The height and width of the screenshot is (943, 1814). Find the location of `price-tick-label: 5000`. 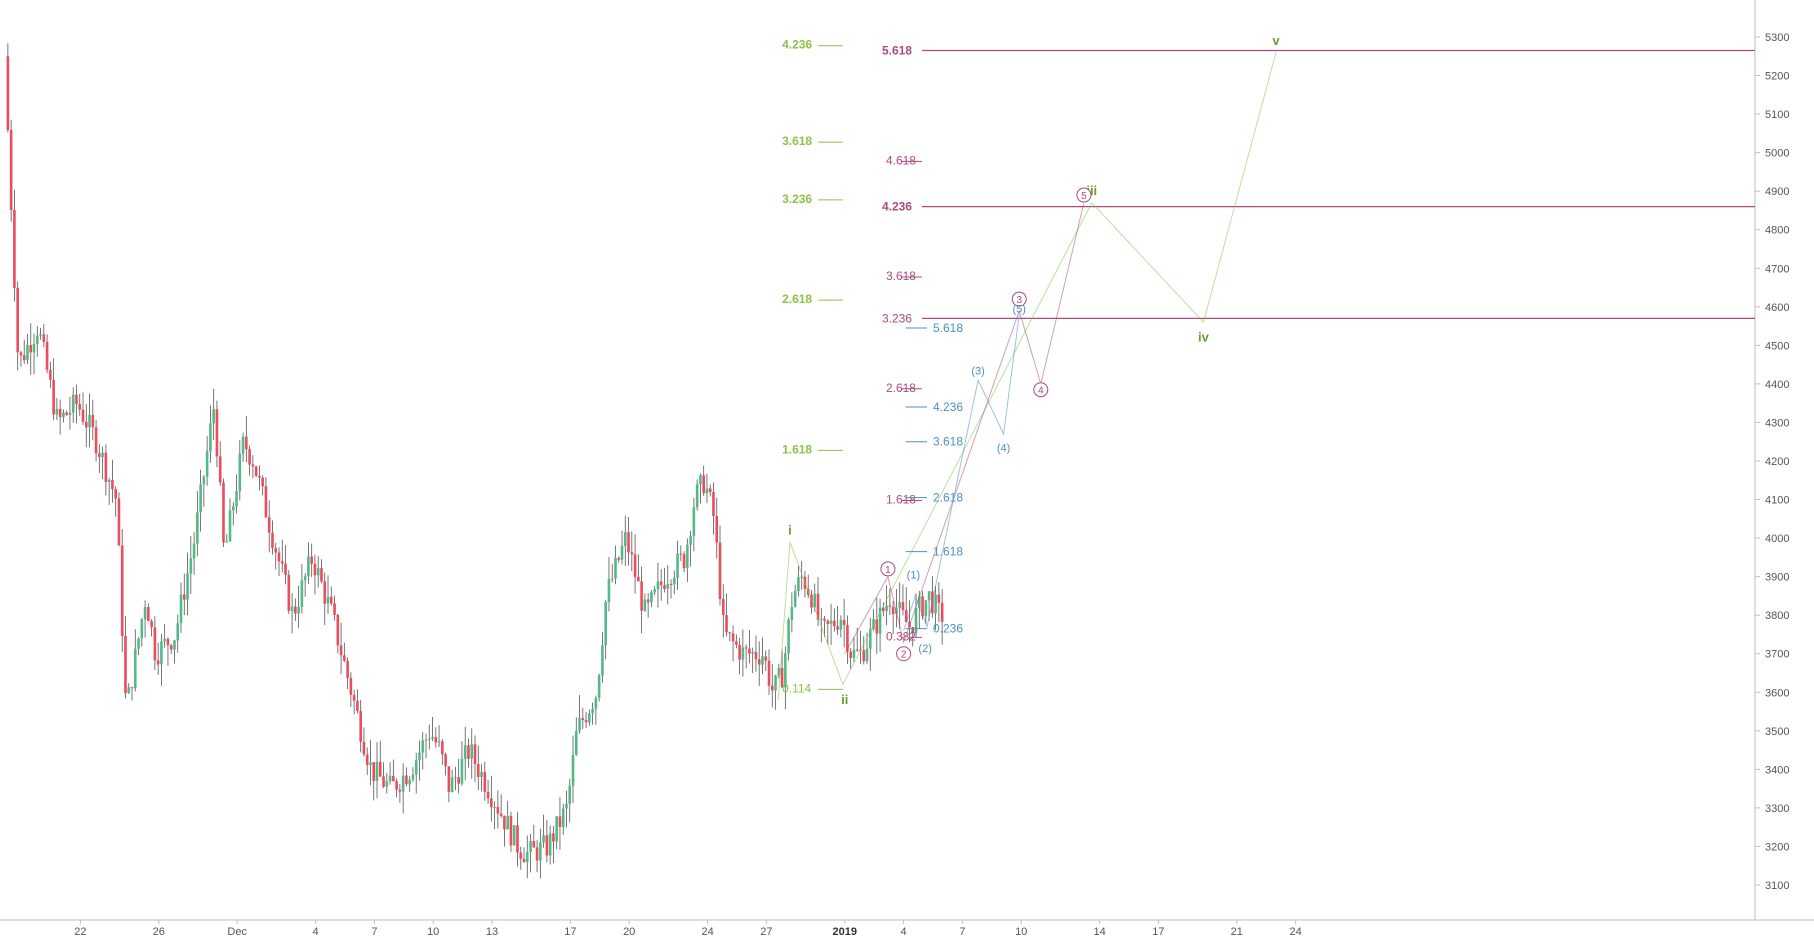

price-tick-label: 5000 is located at coordinates (1777, 154).